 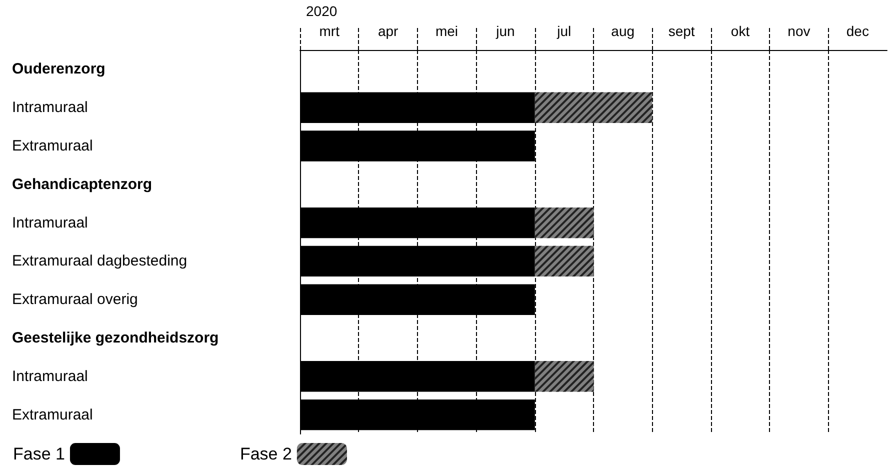 What do you see at coordinates (446, 31) in the screenshot?
I see `text: mei` at bounding box center [446, 31].